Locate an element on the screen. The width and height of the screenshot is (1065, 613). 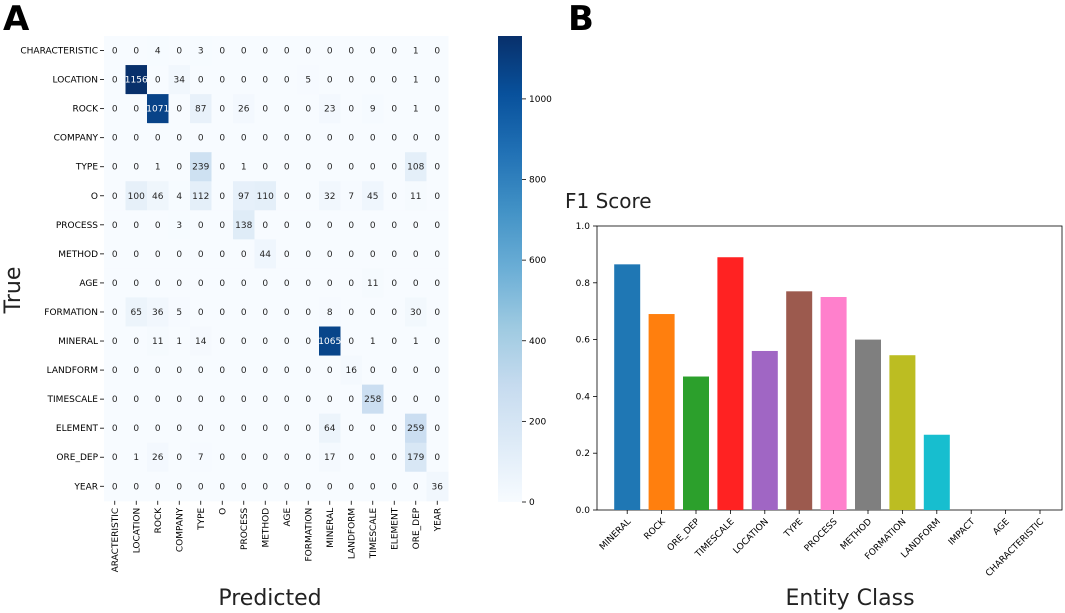
heatmap-row-label: MINERAL is located at coordinates (78, 342).